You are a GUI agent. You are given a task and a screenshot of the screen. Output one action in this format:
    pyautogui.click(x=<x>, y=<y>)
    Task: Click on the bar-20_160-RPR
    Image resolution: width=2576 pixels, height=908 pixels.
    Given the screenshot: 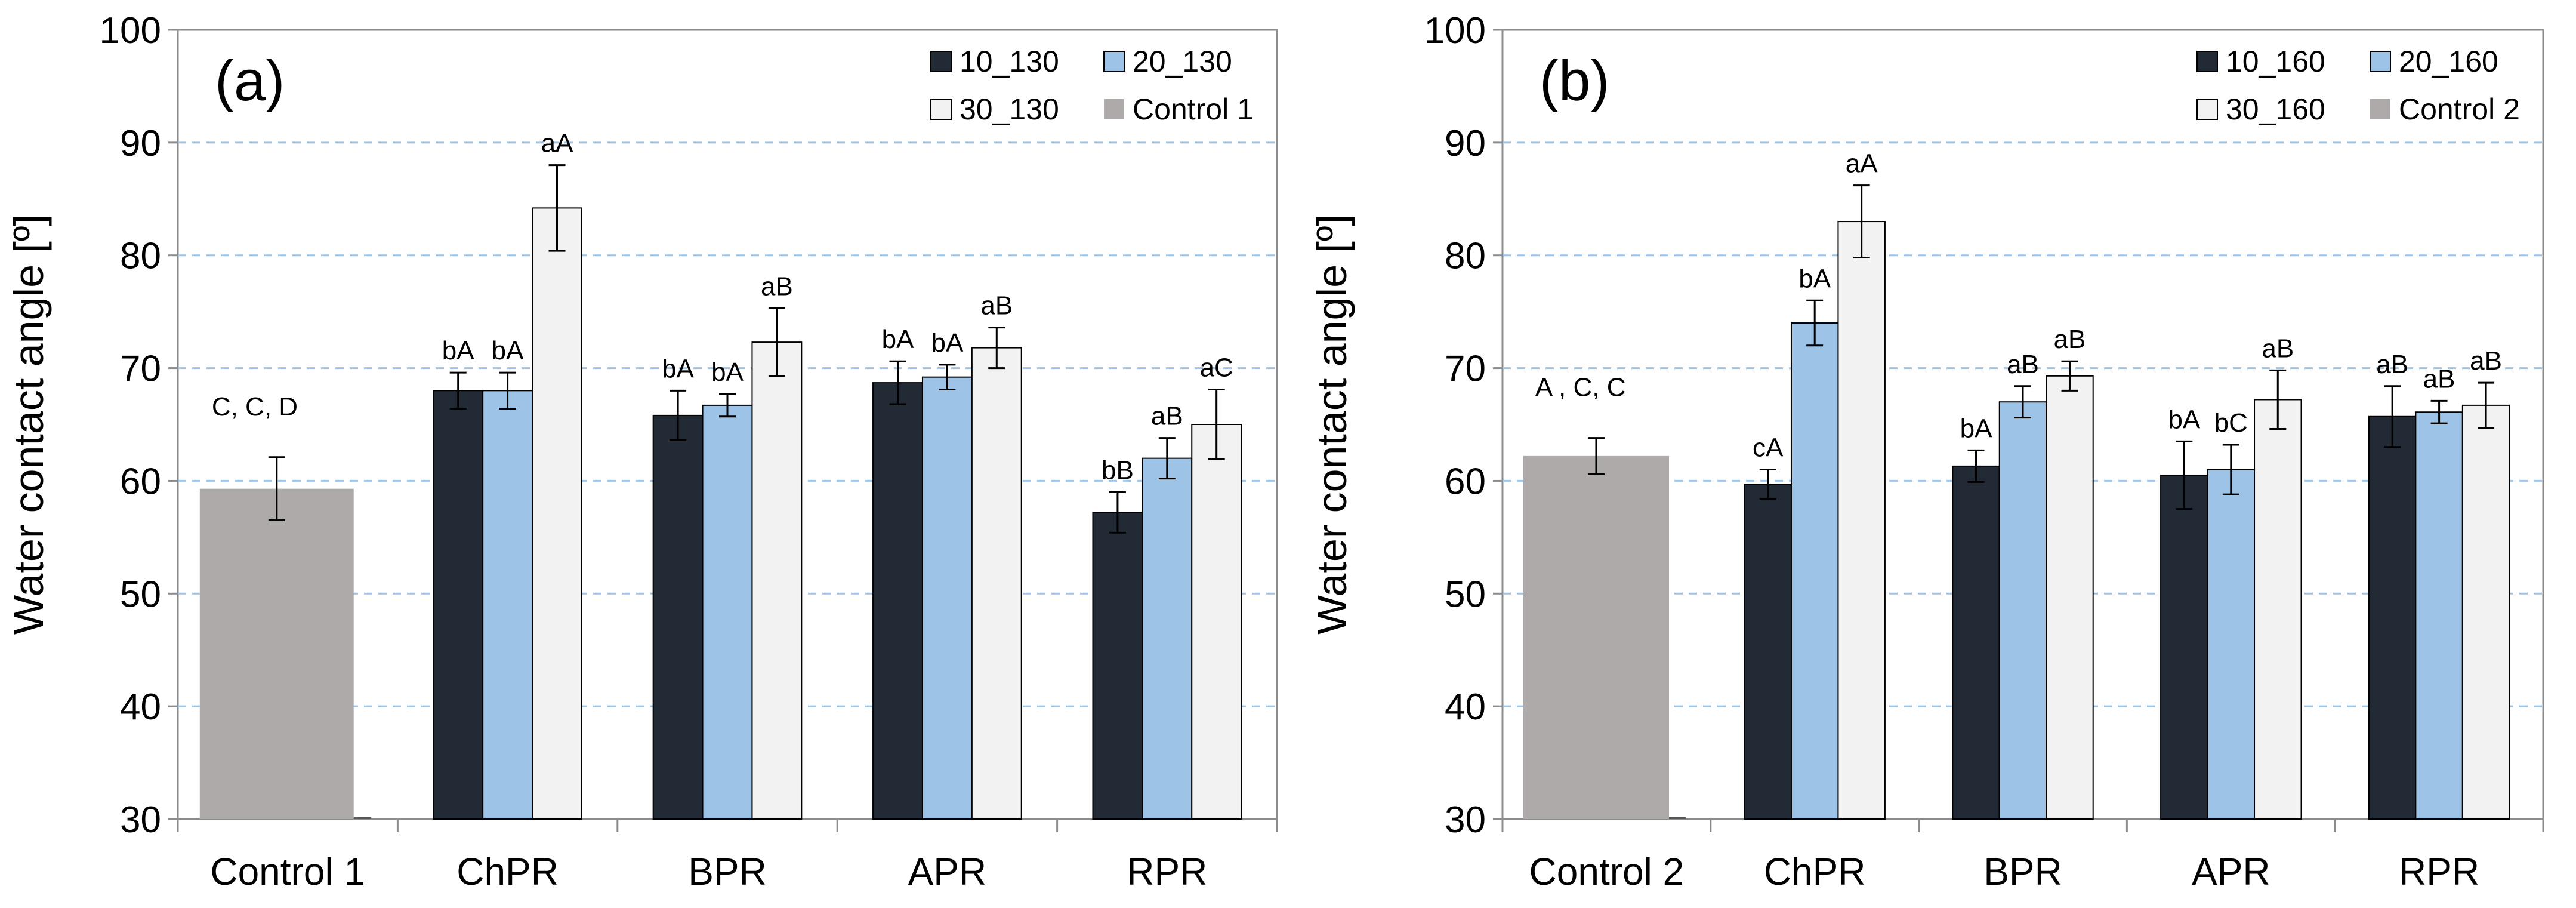 What is the action you would take?
    pyautogui.click(x=2439, y=616)
    